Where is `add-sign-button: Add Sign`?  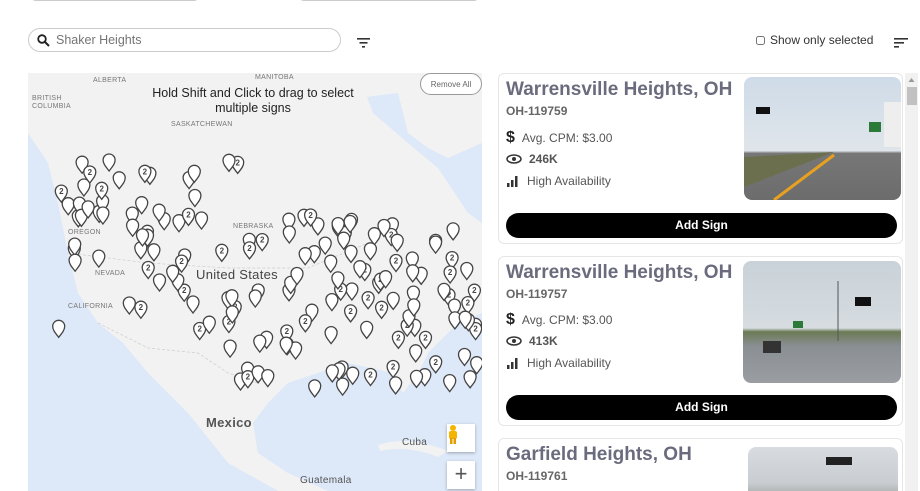 add-sign-button: Add Sign is located at coordinates (701, 225).